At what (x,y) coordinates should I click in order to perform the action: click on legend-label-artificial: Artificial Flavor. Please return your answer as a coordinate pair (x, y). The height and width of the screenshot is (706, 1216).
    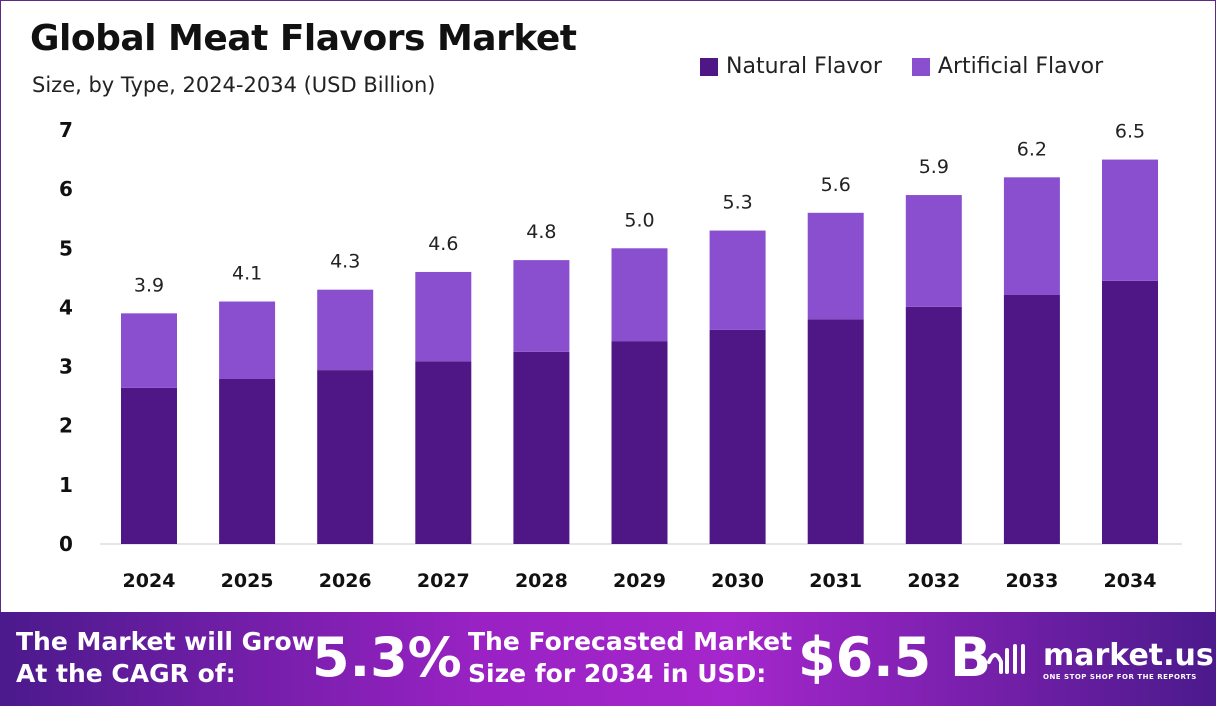
    Looking at the image, I should click on (1020, 66).